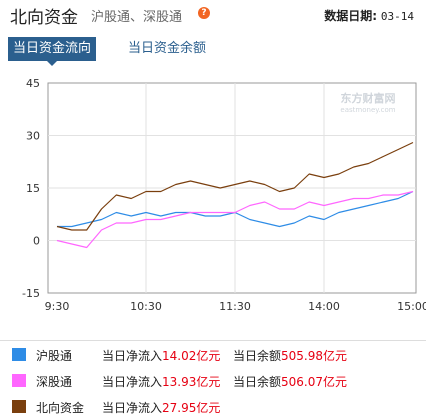 This screenshot has height=419, width=426. I want to click on legend-row-sz: 深股通 当日净流入13.93亿元 当日余额506.07亿元, so click(213, 381).